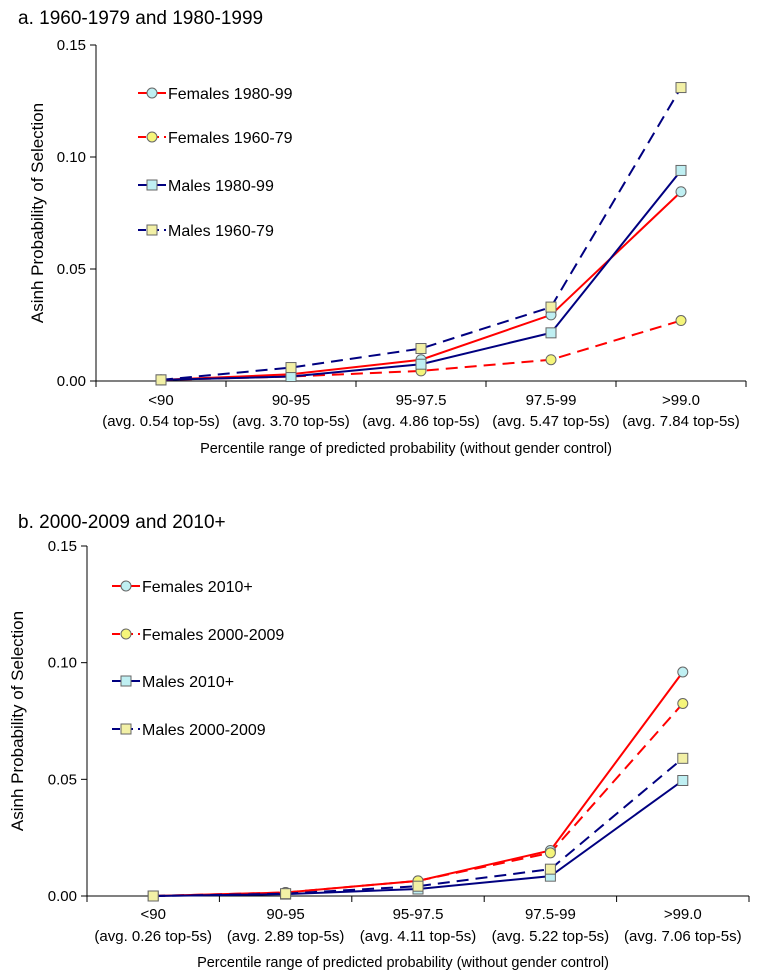 The width and height of the screenshot is (763, 979). I want to click on chart-title: a. 1960-1979 and 1980-1999, so click(140, 18).